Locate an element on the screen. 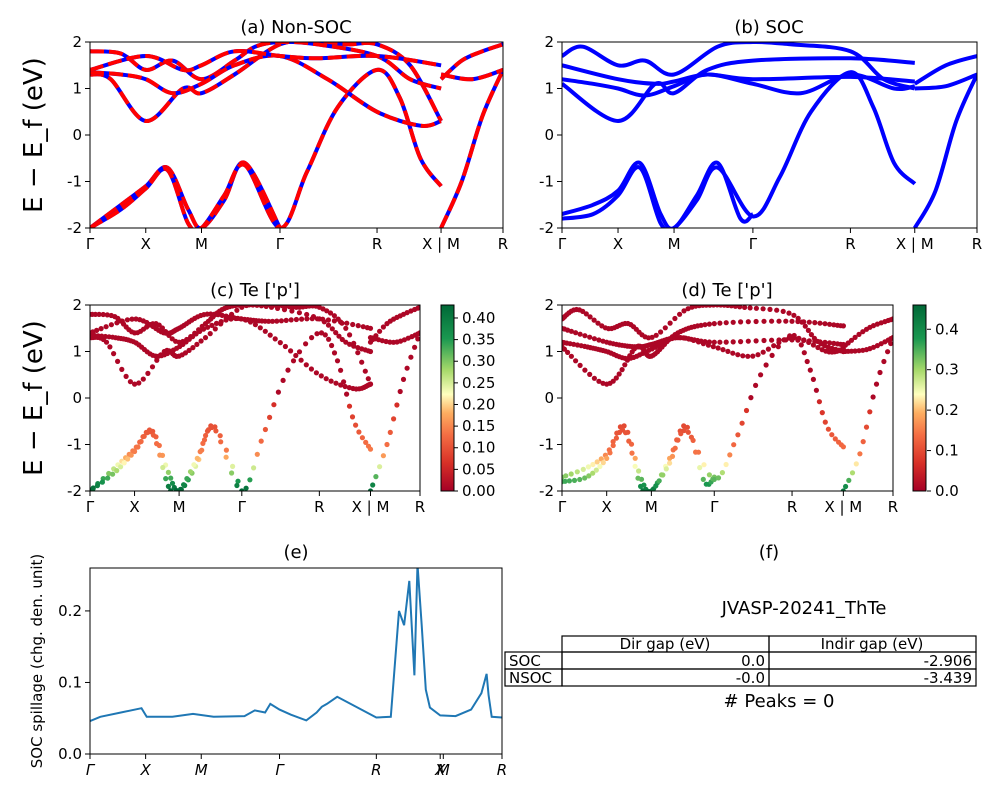  material-id-label: JVASP-20241_ThTe is located at coordinates (804, 608).